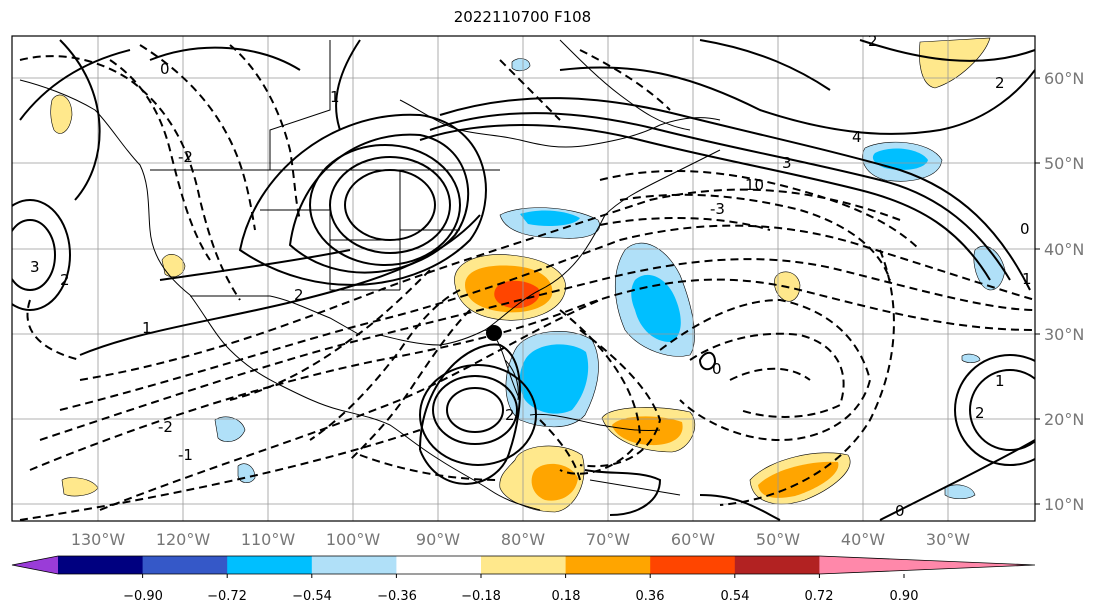  Describe the element at coordinates (735, 596) in the screenshot. I see `colorbar-tick-label: 0.54` at that location.